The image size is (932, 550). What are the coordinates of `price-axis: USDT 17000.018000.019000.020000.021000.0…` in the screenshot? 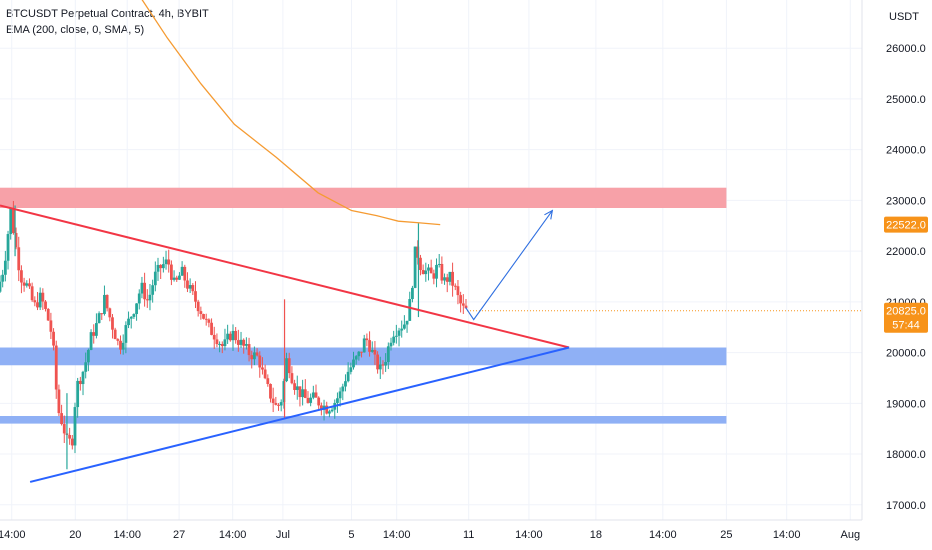 It's located at (897, 260).